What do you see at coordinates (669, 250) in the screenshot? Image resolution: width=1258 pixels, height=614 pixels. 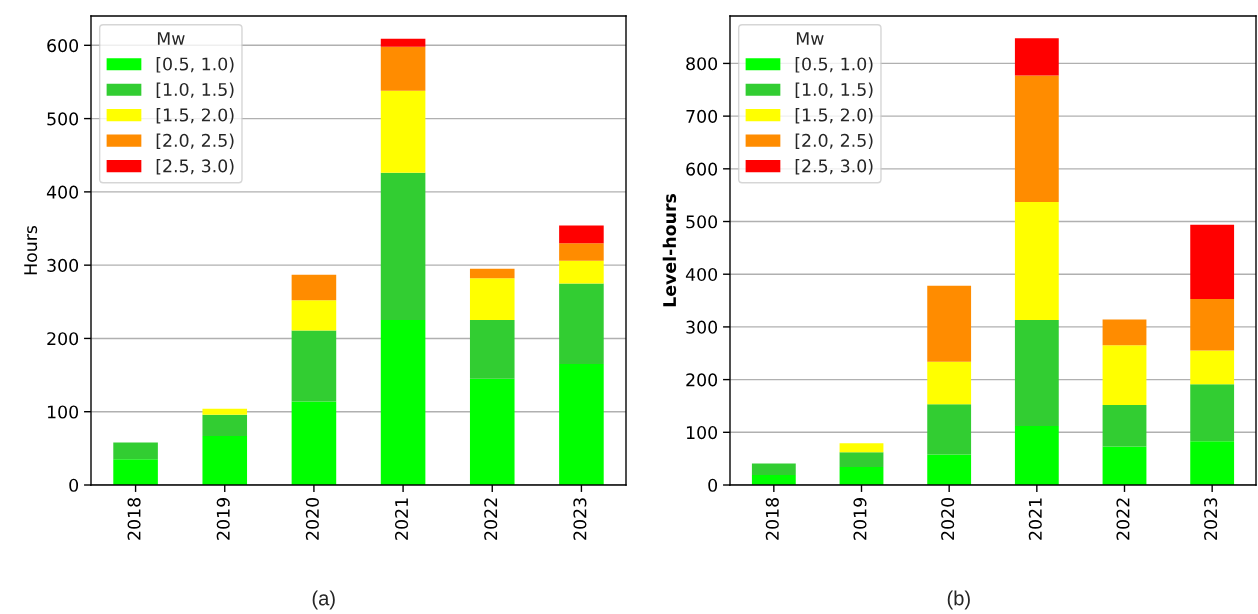 I see `y-axis-title: Level-hours` at bounding box center [669, 250].